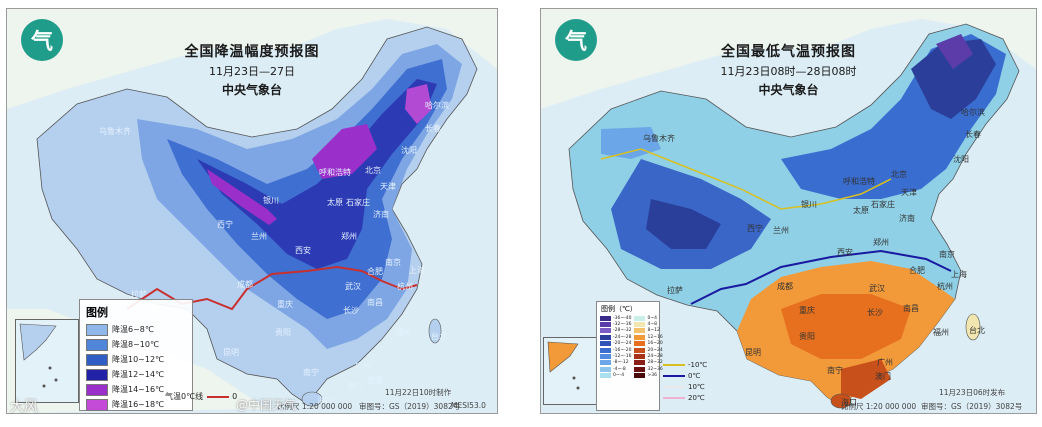 The width and height of the screenshot is (1042, 427). What do you see at coordinates (879, 406) in the screenshot?
I see `right-scale: 比例尺 1:20 000 000` at bounding box center [879, 406].